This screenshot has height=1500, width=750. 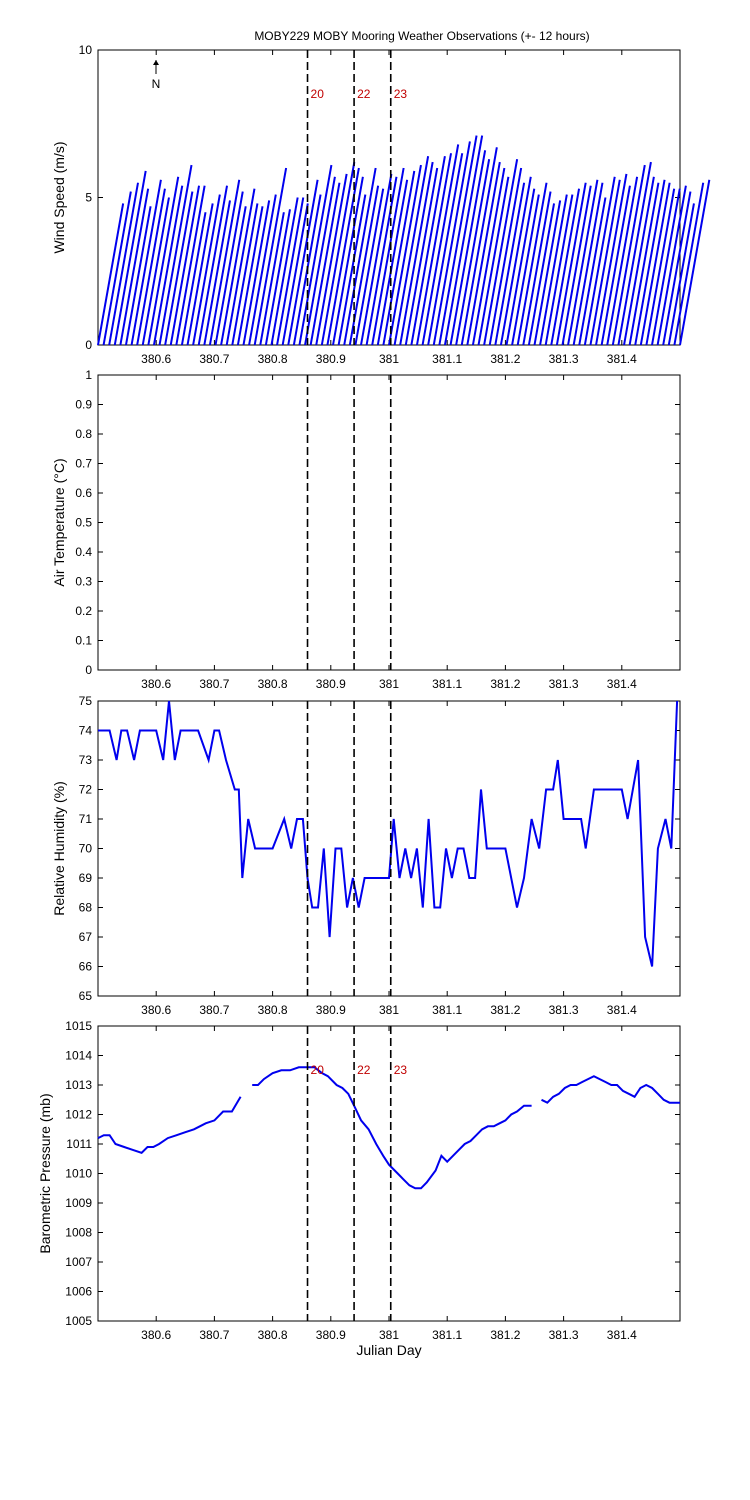 What do you see at coordinates (79, 1144) in the screenshot?
I see `y-tick-label: 1011` at bounding box center [79, 1144].